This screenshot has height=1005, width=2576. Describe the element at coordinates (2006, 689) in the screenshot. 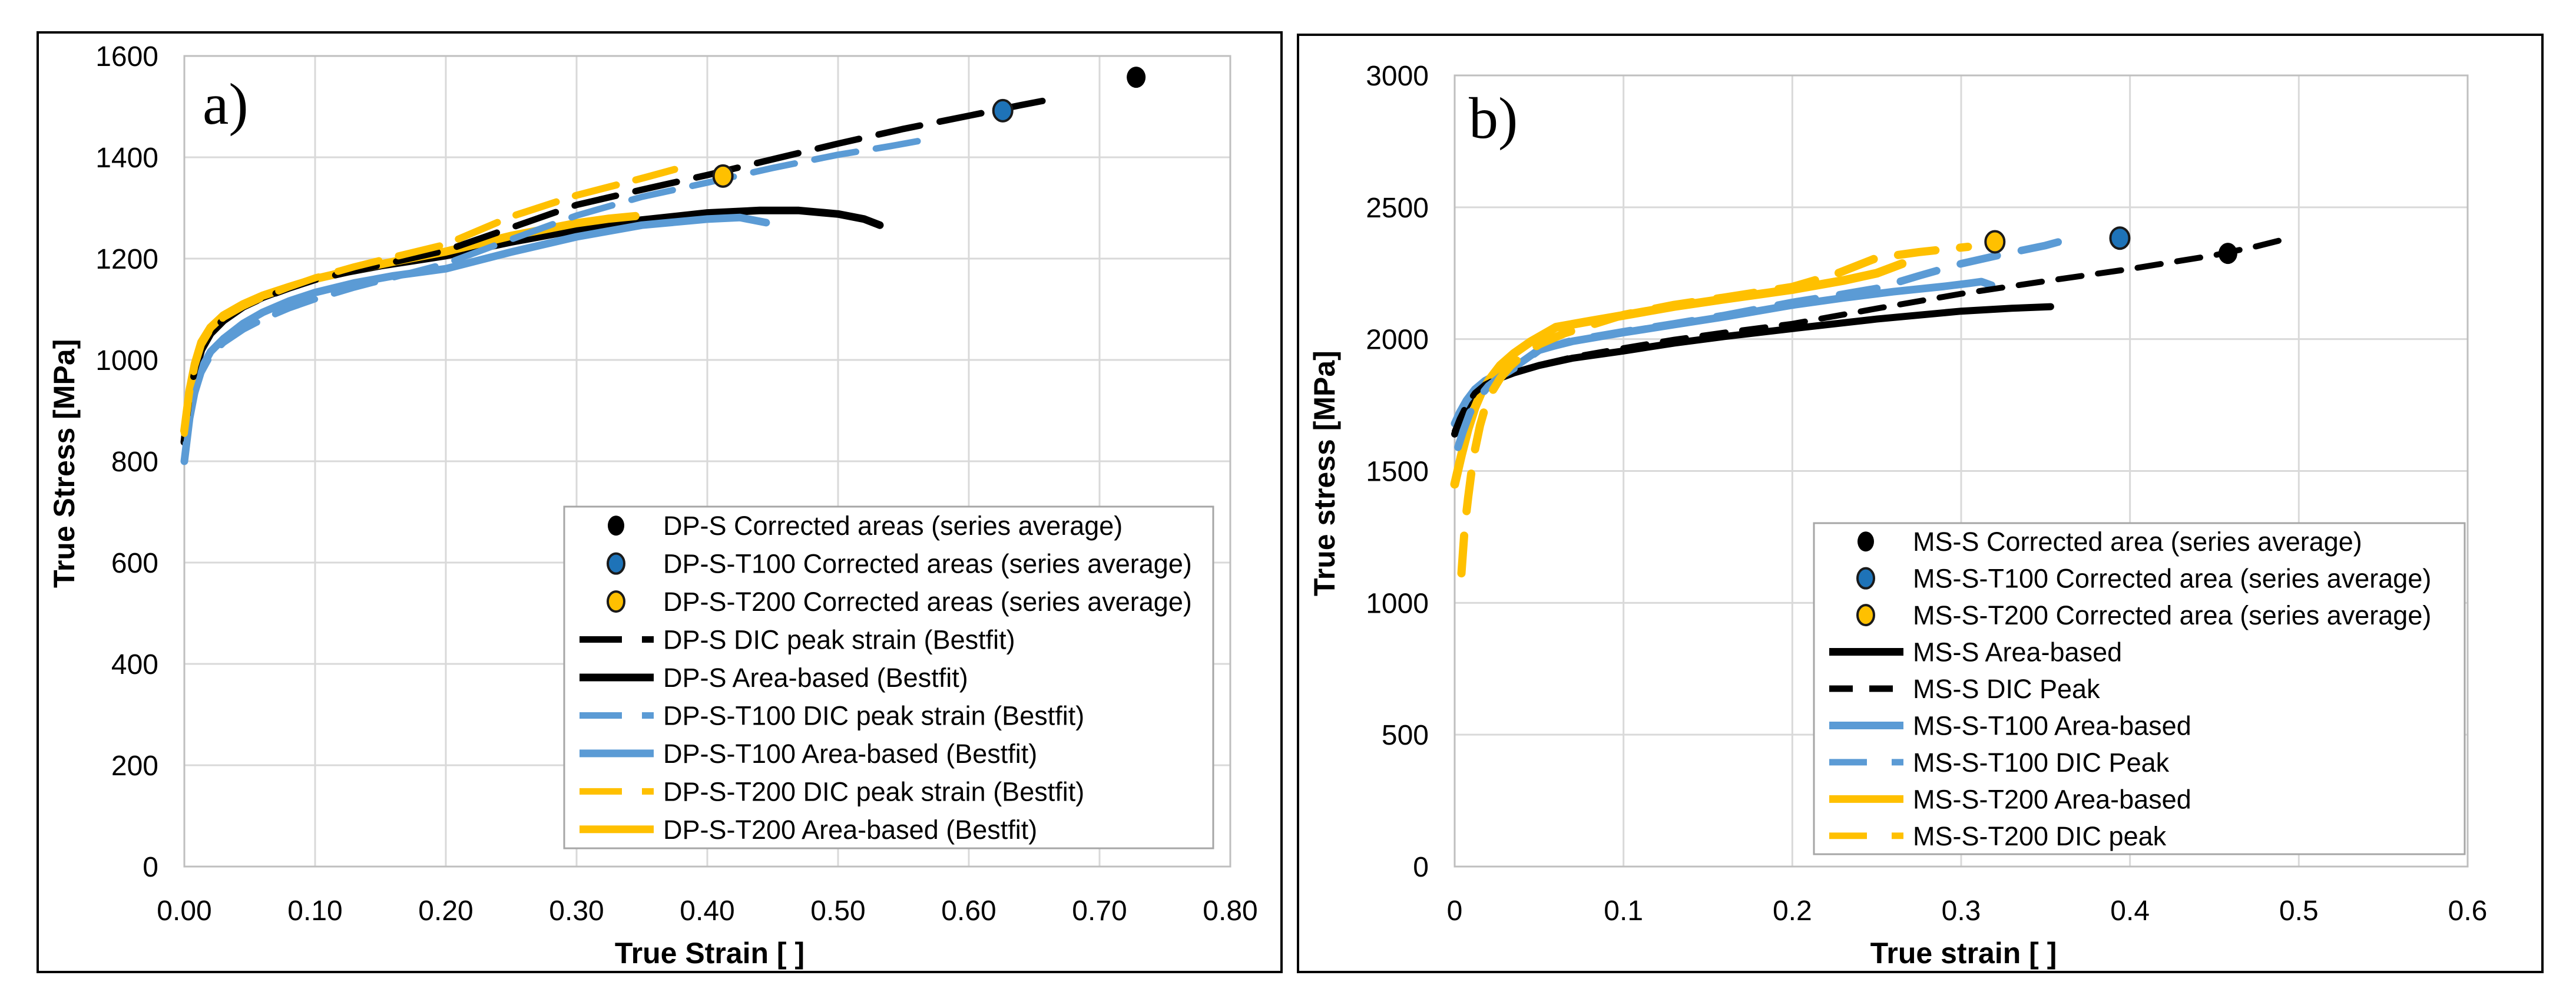

I see `legend-label: MS-S DIC Peak` at that location.